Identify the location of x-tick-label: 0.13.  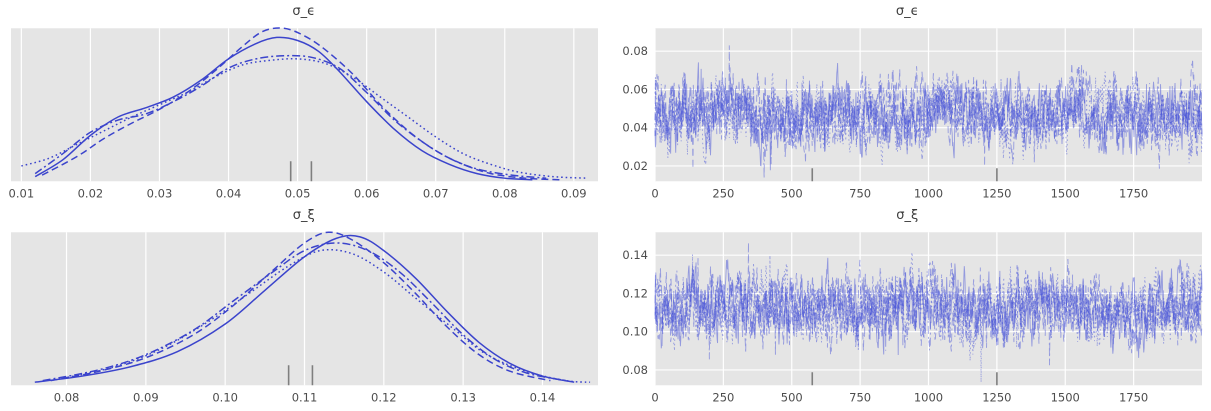
(464, 397).